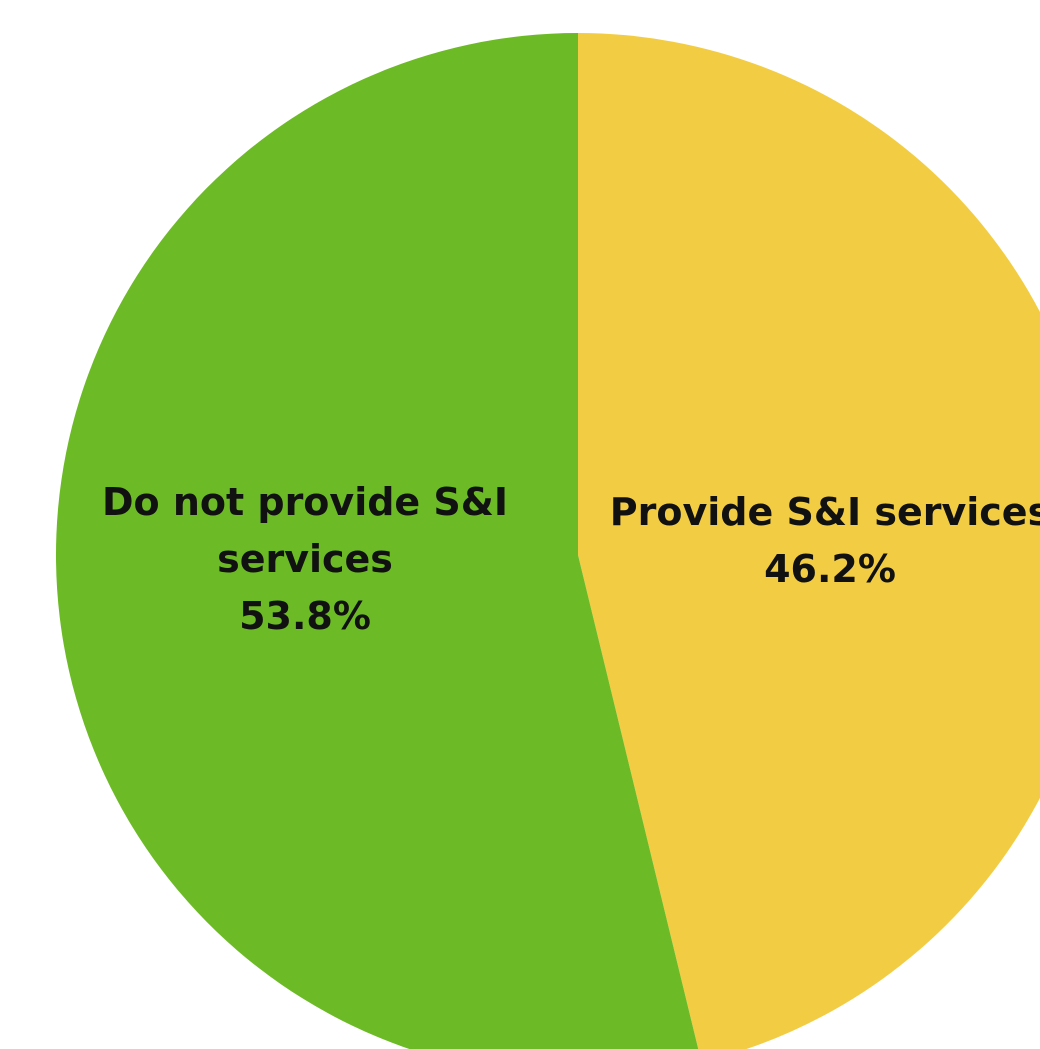 The width and height of the screenshot is (1040, 1049). What do you see at coordinates (305, 502) in the screenshot?
I see `slice-label-line-1-0: Do not provide S&I` at bounding box center [305, 502].